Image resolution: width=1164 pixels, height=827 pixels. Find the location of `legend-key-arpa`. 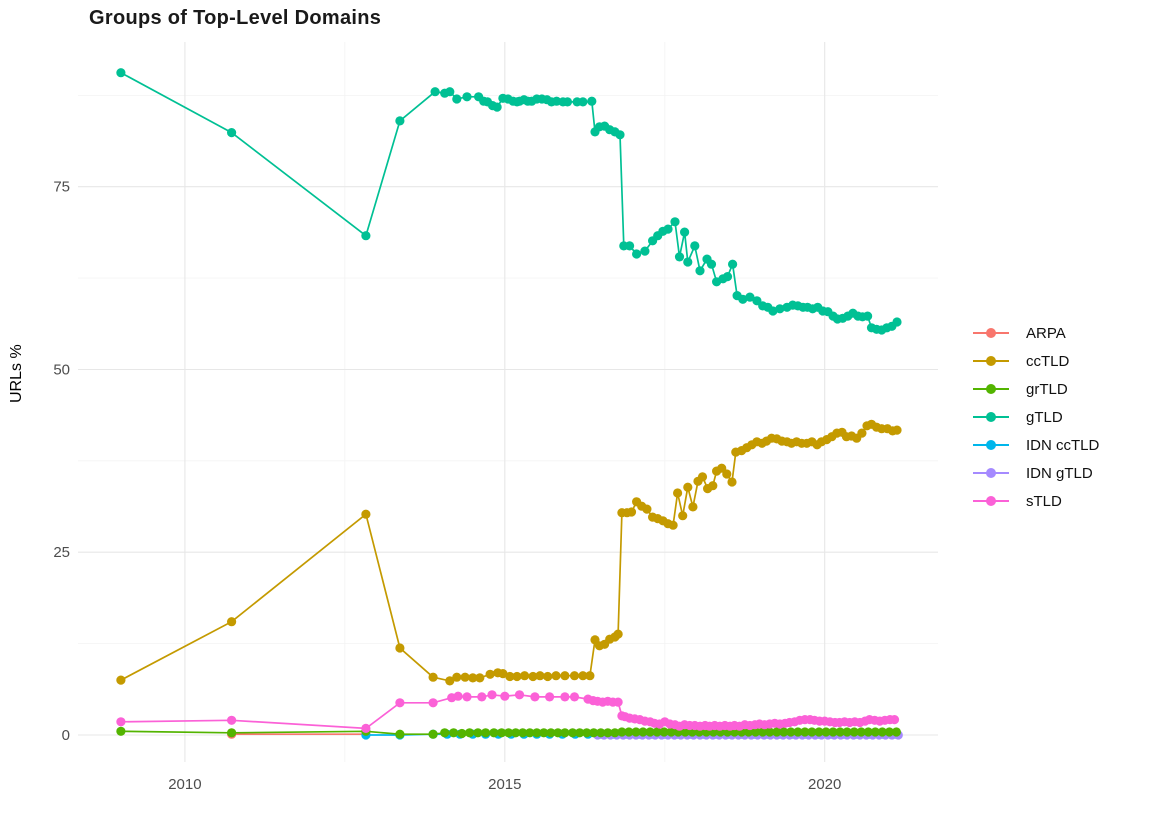

legend-key-arpa is located at coordinates (991, 333).